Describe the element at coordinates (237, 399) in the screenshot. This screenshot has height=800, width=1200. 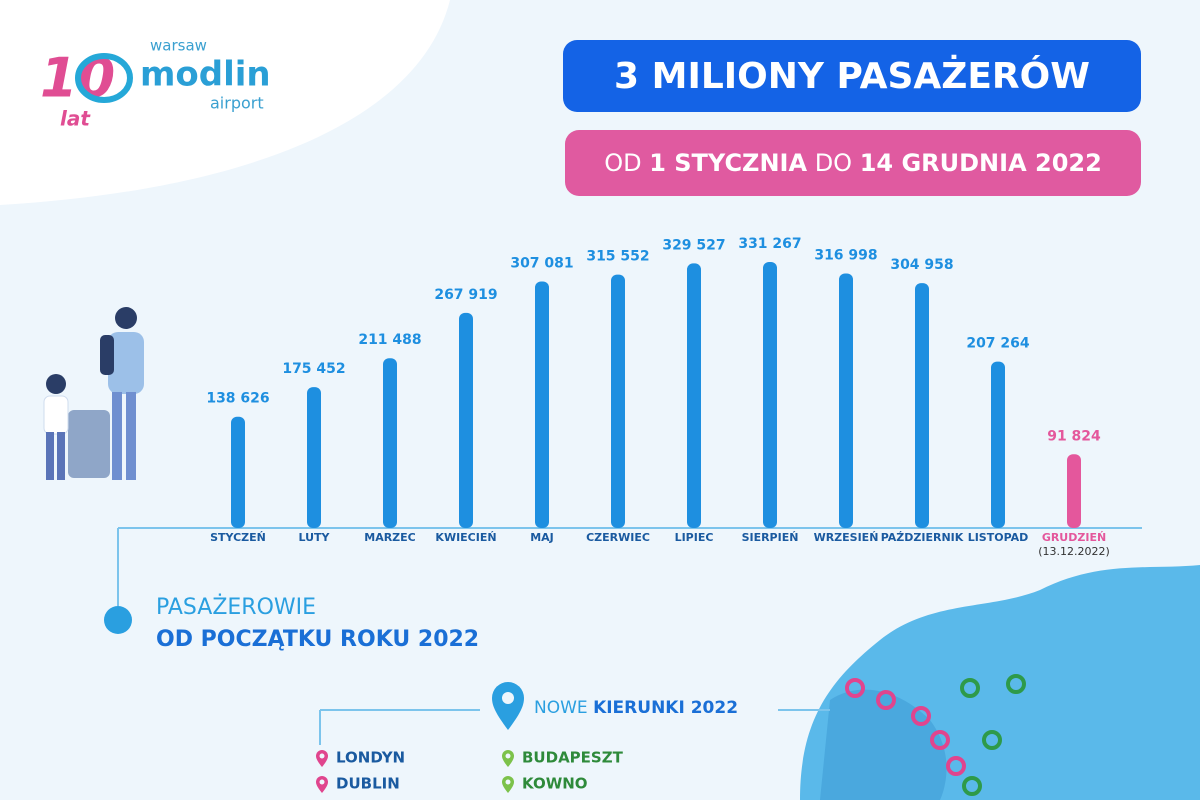
I see `value-label: 138 626` at that location.